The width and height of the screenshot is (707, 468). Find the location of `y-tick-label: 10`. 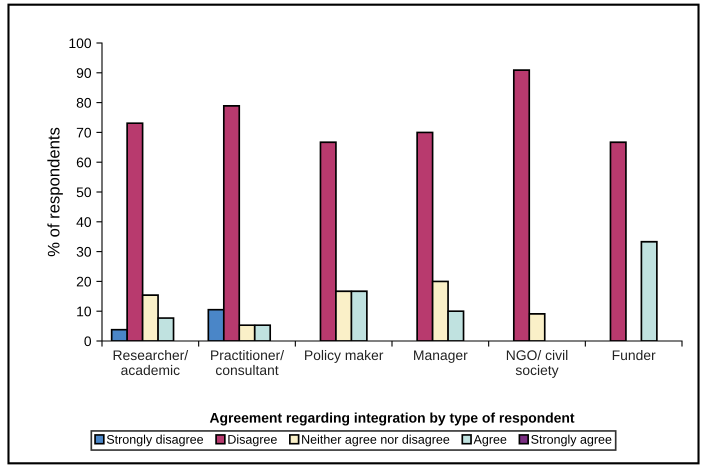

y-tick-label: 10 is located at coordinates (84, 311).